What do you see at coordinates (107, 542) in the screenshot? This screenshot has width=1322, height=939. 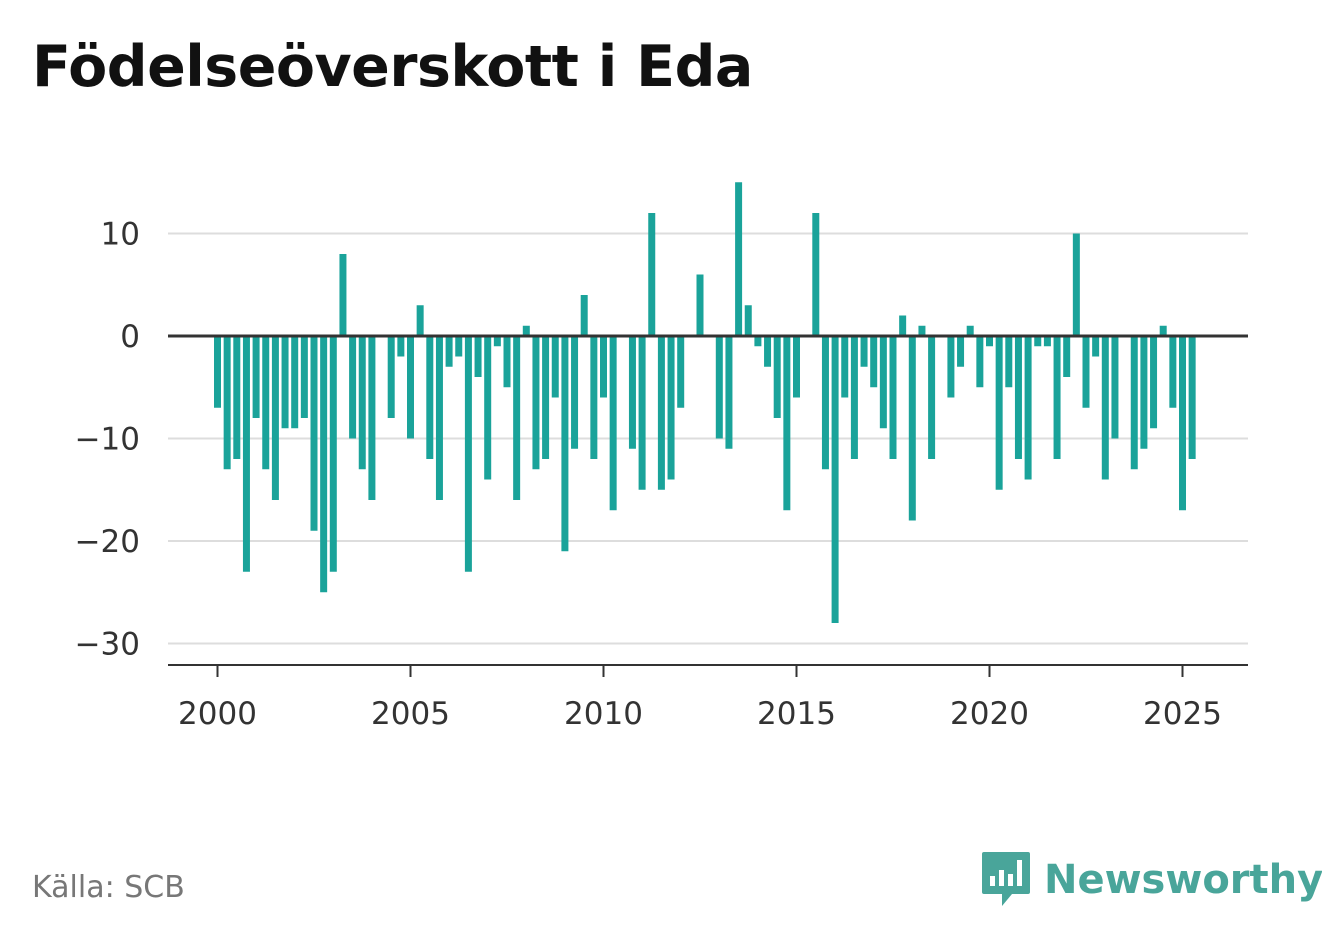 I see `y-tick-label: −20` at bounding box center [107, 542].